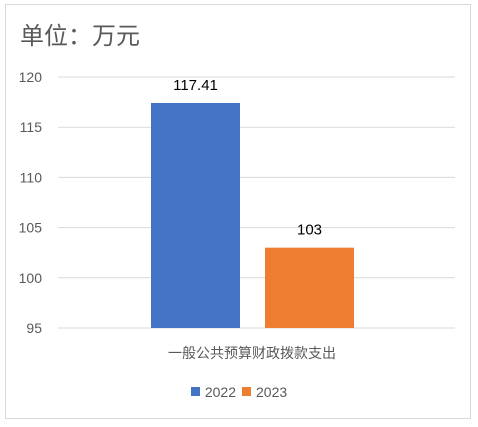 This screenshot has width=478, height=427. I want to click on legend-label: 2022, so click(220, 391).